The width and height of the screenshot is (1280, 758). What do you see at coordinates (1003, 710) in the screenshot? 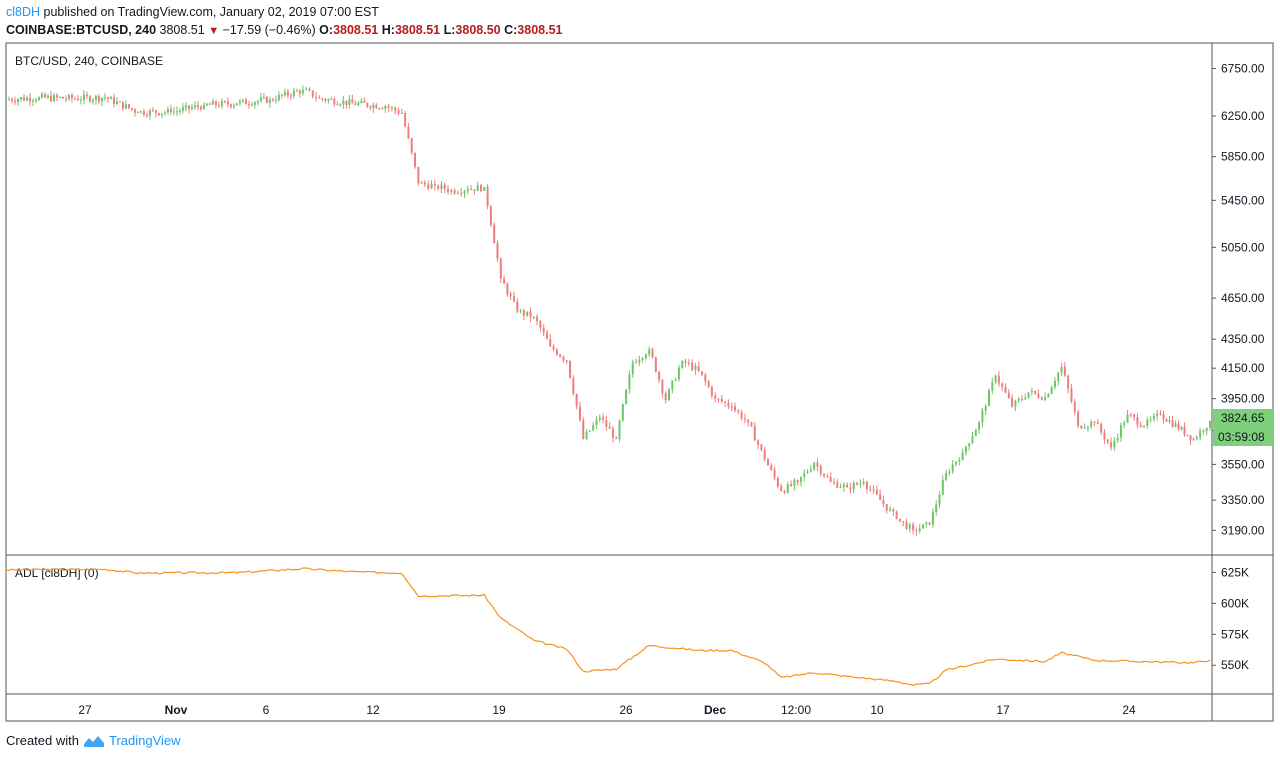
I see `time-tick-label: 17` at bounding box center [1003, 710].